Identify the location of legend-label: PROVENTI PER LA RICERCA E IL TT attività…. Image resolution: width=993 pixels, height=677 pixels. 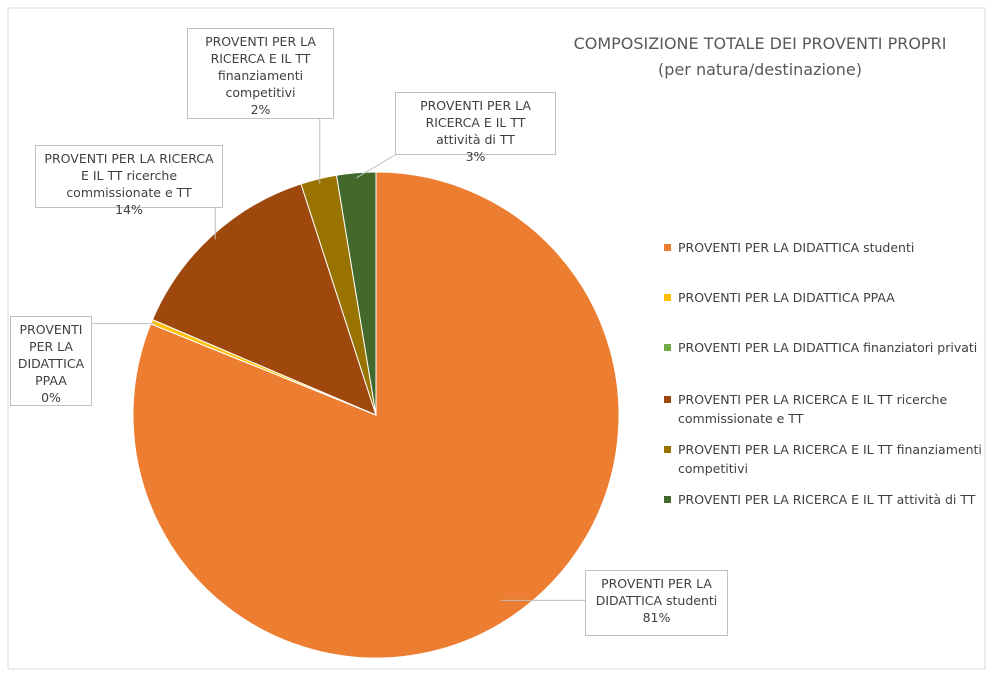
(827, 499).